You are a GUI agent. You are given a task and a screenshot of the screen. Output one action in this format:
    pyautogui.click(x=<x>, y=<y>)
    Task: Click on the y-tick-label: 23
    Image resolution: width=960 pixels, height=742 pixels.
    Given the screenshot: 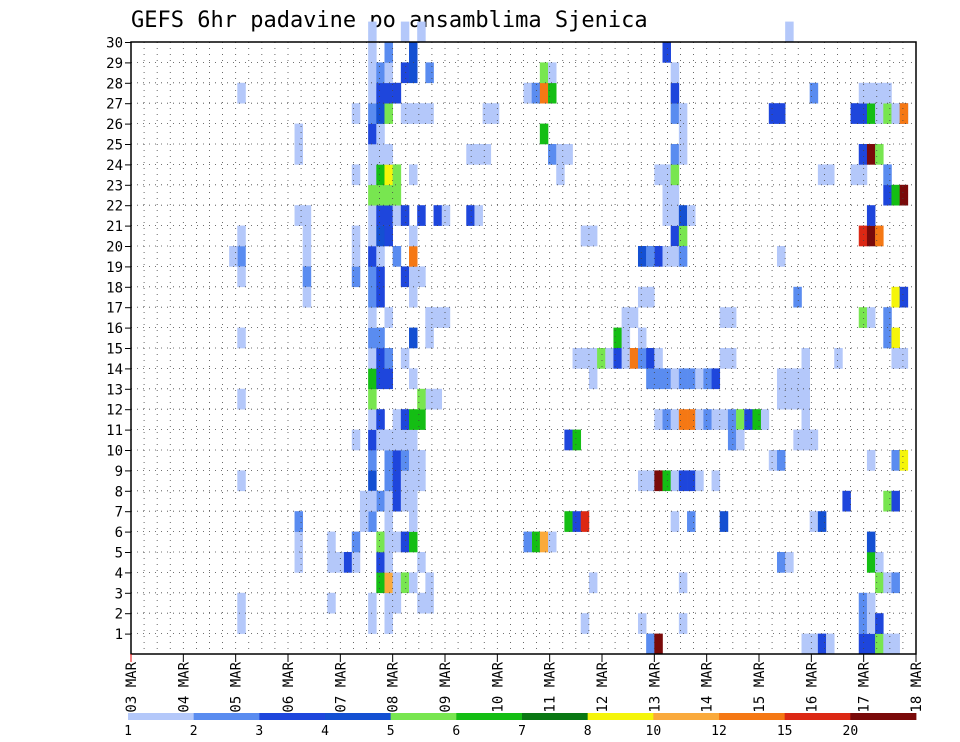 What is the action you would take?
    pyautogui.click(x=114, y=186)
    